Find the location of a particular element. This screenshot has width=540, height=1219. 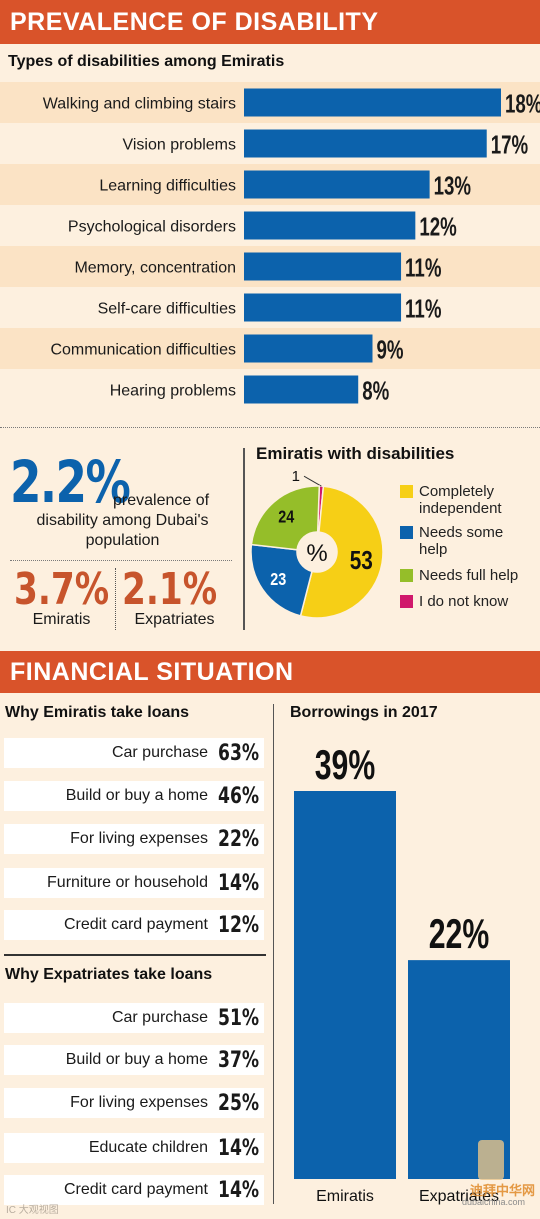

loan-reason-value: 37% is located at coordinates (239, 1060).